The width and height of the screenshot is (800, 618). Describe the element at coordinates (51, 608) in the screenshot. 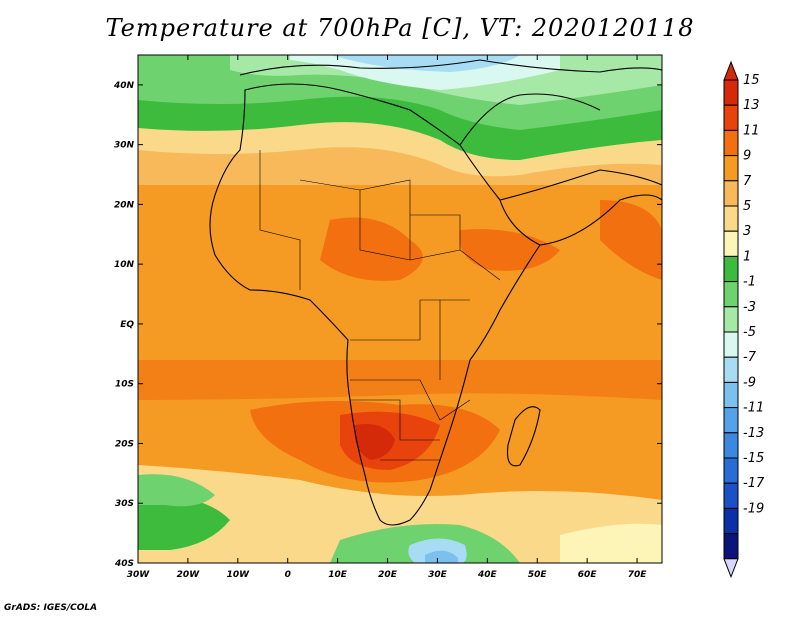

I see `credit-text: GrADS: IGES/COLA` at that location.